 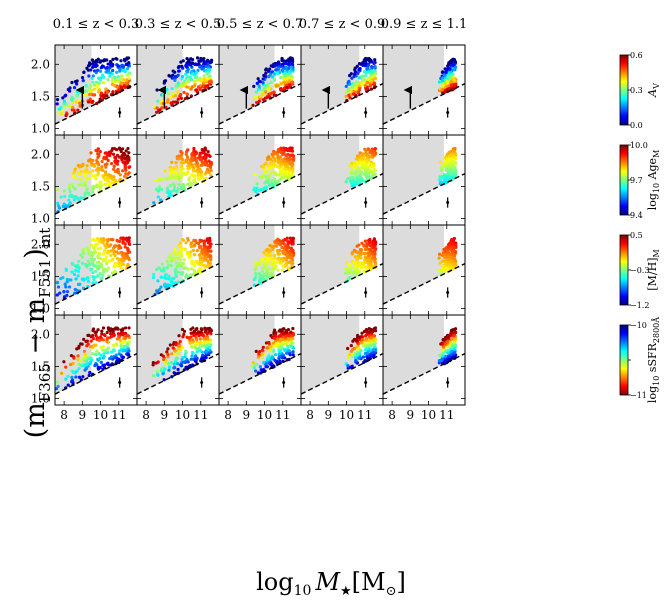 What do you see at coordinates (624, 360) in the screenshot?
I see `colorbar-gradient` at bounding box center [624, 360].